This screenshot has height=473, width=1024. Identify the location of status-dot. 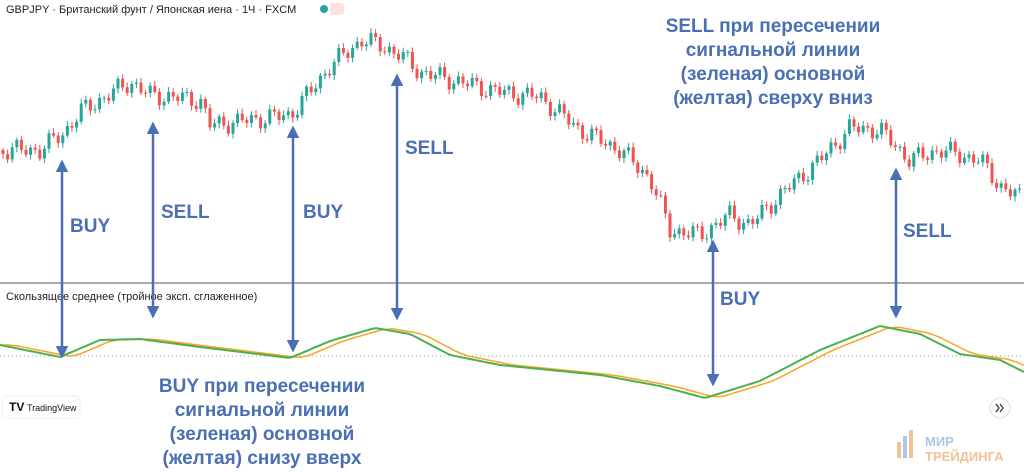
(324, 9).